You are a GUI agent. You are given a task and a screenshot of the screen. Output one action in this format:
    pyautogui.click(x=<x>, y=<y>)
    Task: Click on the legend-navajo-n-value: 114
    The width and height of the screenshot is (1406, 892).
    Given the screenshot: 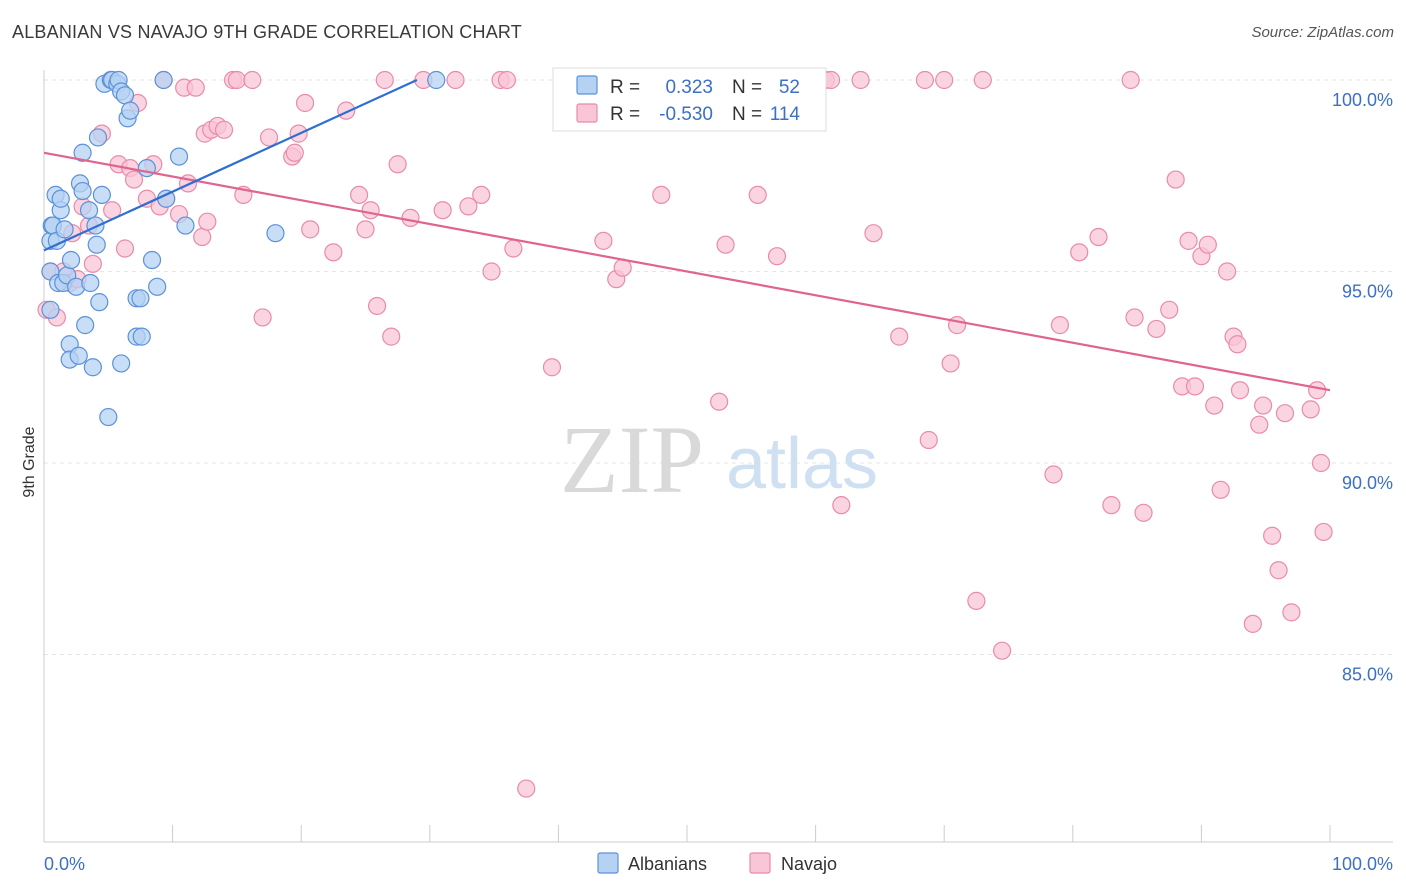 What is the action you would take?
    pyautogui.click(x=785, y=114)
    